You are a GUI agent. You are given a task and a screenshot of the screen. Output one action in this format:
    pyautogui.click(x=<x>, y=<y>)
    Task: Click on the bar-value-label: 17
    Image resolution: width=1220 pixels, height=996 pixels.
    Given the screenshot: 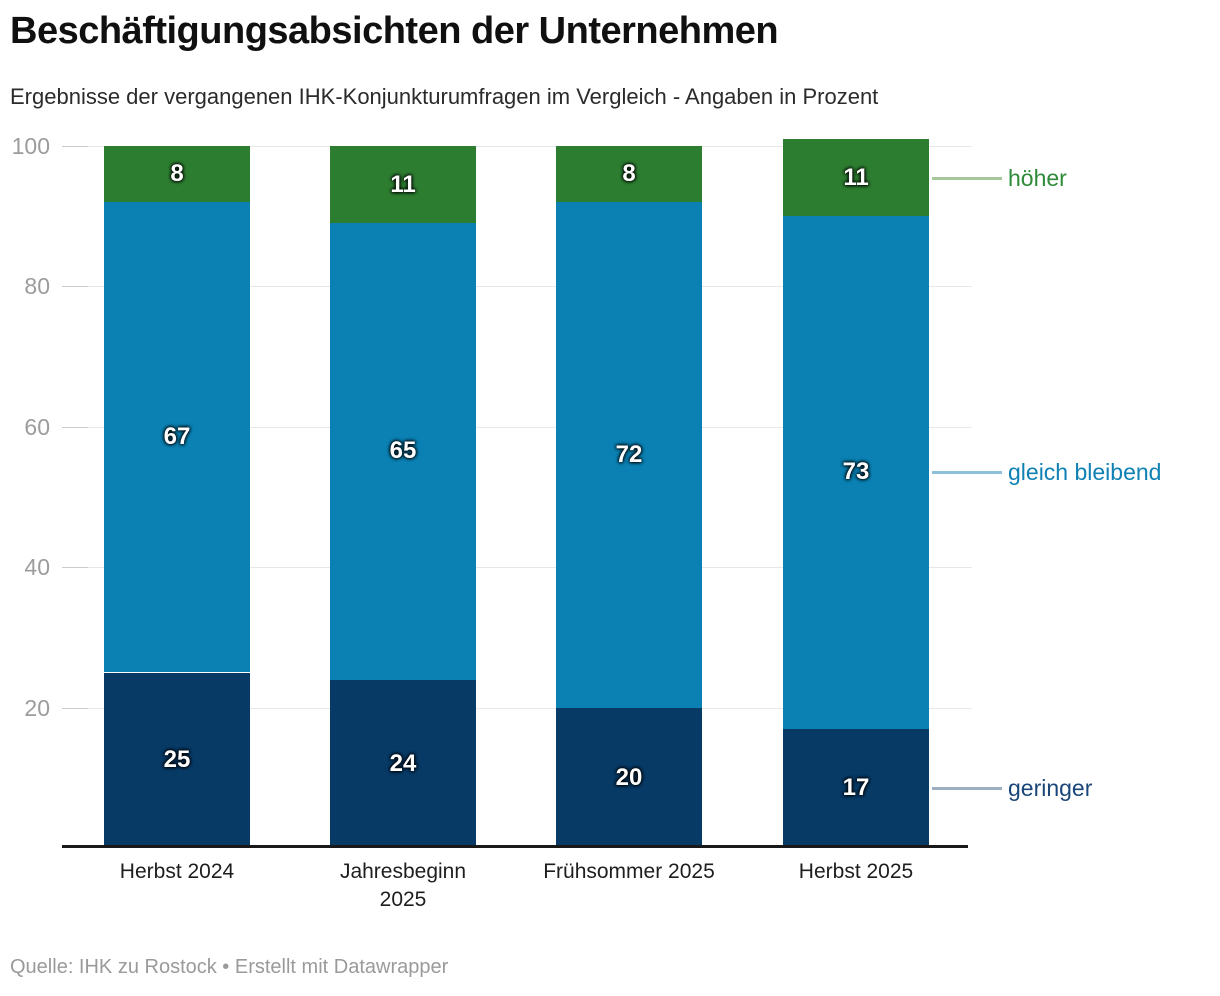 What is the action you would take?
    pyautogui.click(x=856, y=788)
    